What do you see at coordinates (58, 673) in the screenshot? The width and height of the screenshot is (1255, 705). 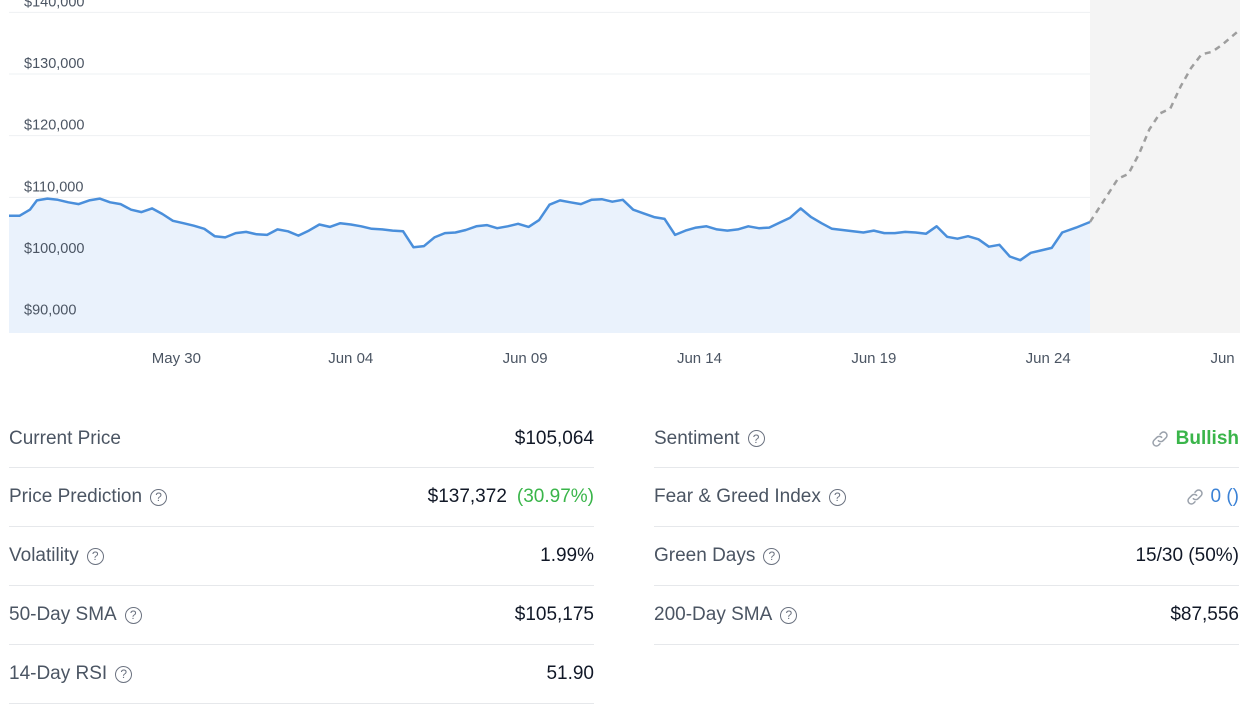 I see `stat-label: 14-Day RSI` at bounding box center [58, 673].